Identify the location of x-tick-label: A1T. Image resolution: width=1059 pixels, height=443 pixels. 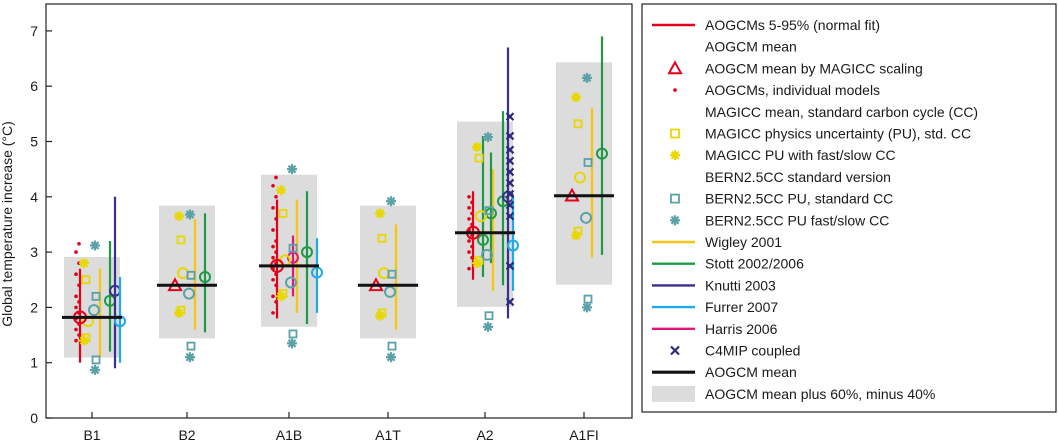
(388, 435).